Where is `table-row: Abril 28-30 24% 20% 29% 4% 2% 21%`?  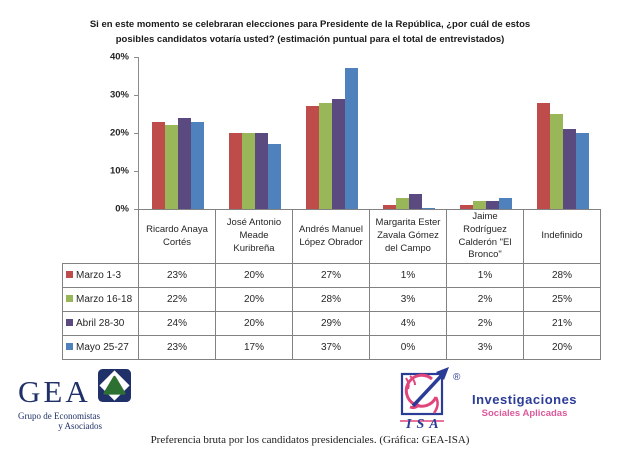 table-row: Abril 28-30 24% 20% 29% 4% 2% 21% is located at coordinates (331, 324).